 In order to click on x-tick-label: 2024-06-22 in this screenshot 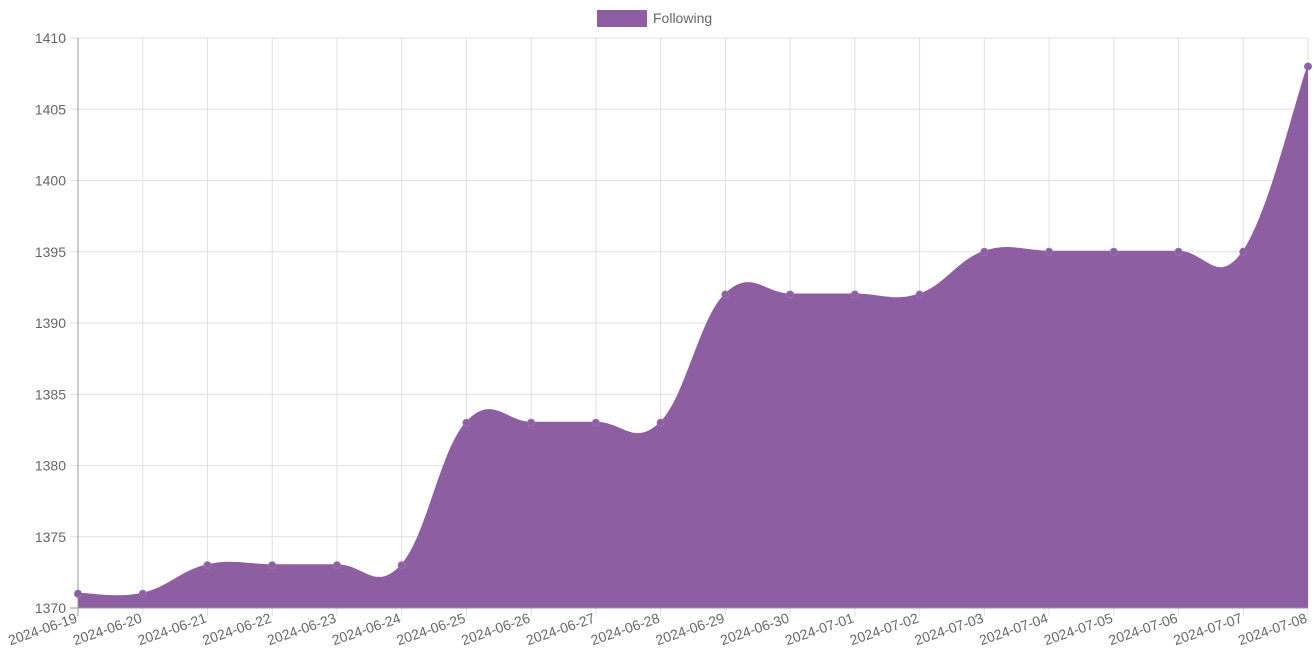, I will do `click(236, 629)`.